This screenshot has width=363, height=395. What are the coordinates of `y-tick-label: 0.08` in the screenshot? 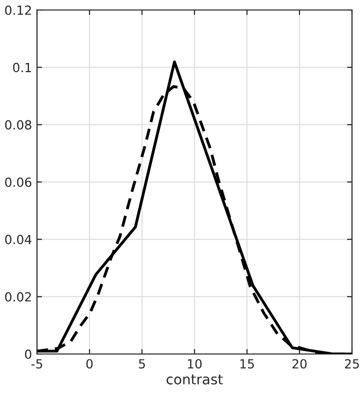 It's located at (18, 125).